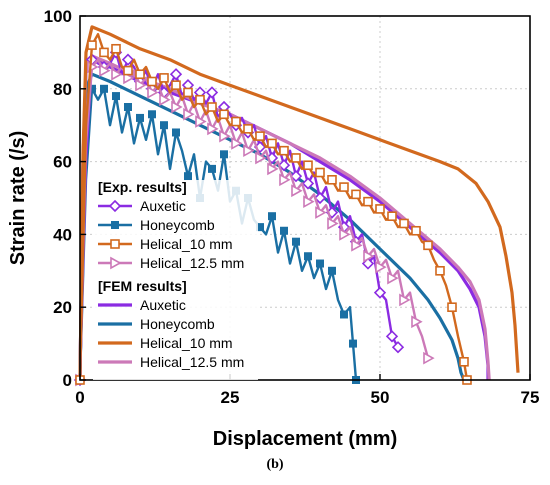 This screenshot has height=485, width=550. Describe the element at coordinates (530, 397) in the screenshot. I see `x-tick-label: 75` at that location.